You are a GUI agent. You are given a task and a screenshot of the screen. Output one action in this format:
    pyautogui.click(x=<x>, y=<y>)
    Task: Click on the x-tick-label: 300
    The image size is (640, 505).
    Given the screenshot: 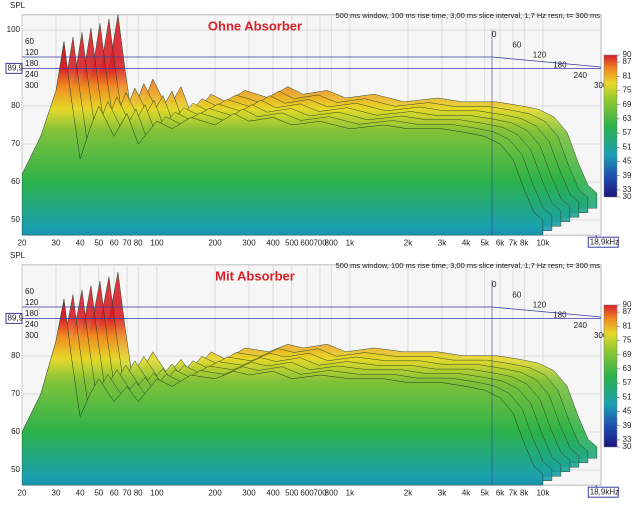 What is the action you would take?
    pyautogui.click(x=249, y=492)
    